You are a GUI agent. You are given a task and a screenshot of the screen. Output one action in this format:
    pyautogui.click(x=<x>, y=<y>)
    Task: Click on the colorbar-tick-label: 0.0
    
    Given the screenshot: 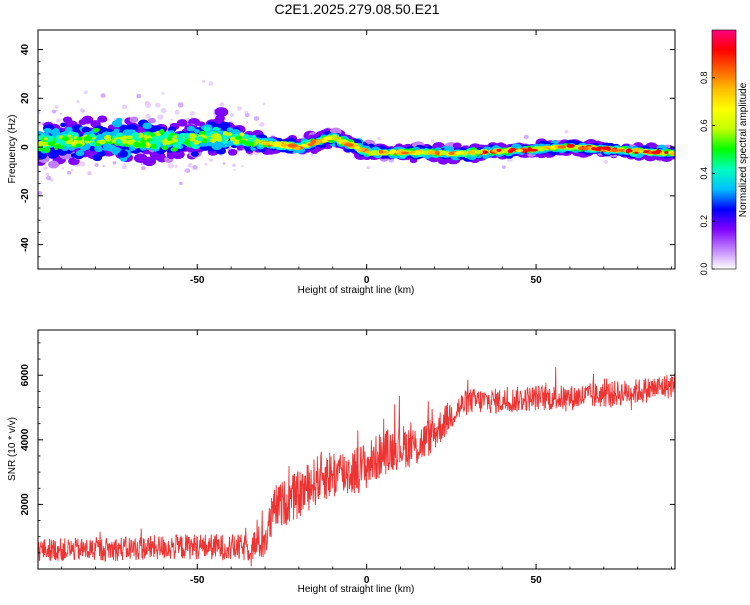 What is the action you would take?
    pyautogui.click(x=704, y=269)
    